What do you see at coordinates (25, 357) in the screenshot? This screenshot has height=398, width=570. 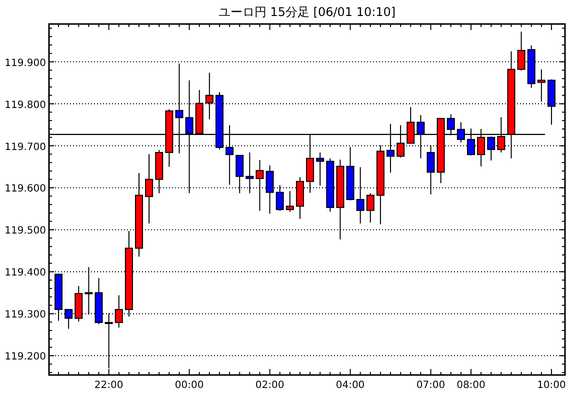 I see `y-tick-label: 119.200` at bounding box center [25, 357].